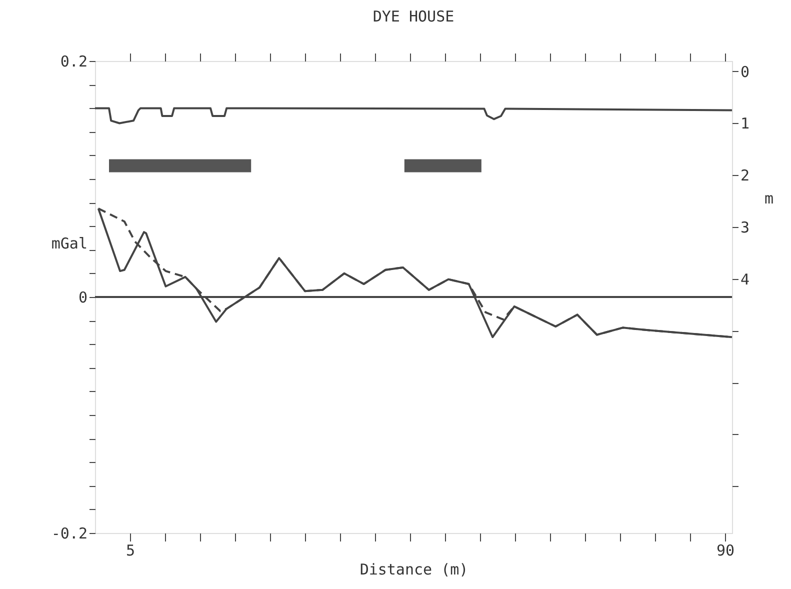 Image resolution: width=791 pixels, height=589 pixels. I want to click on y2-tick-label: 0, so click(745, 71).